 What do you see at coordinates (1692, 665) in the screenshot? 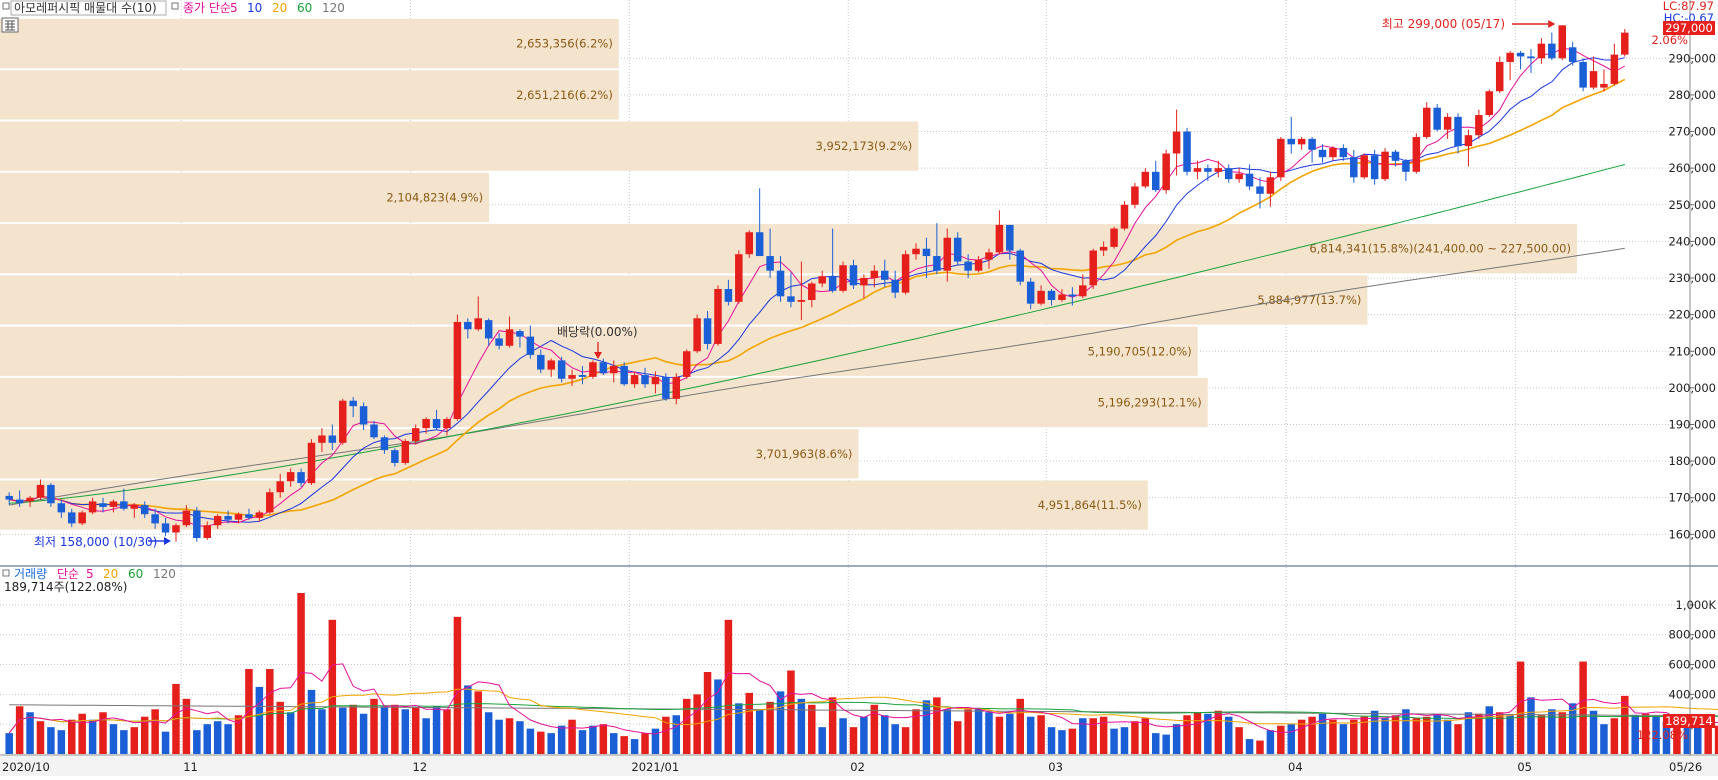
I see `volume-tick-label: 600,000` at bounding box center [1692, 665].